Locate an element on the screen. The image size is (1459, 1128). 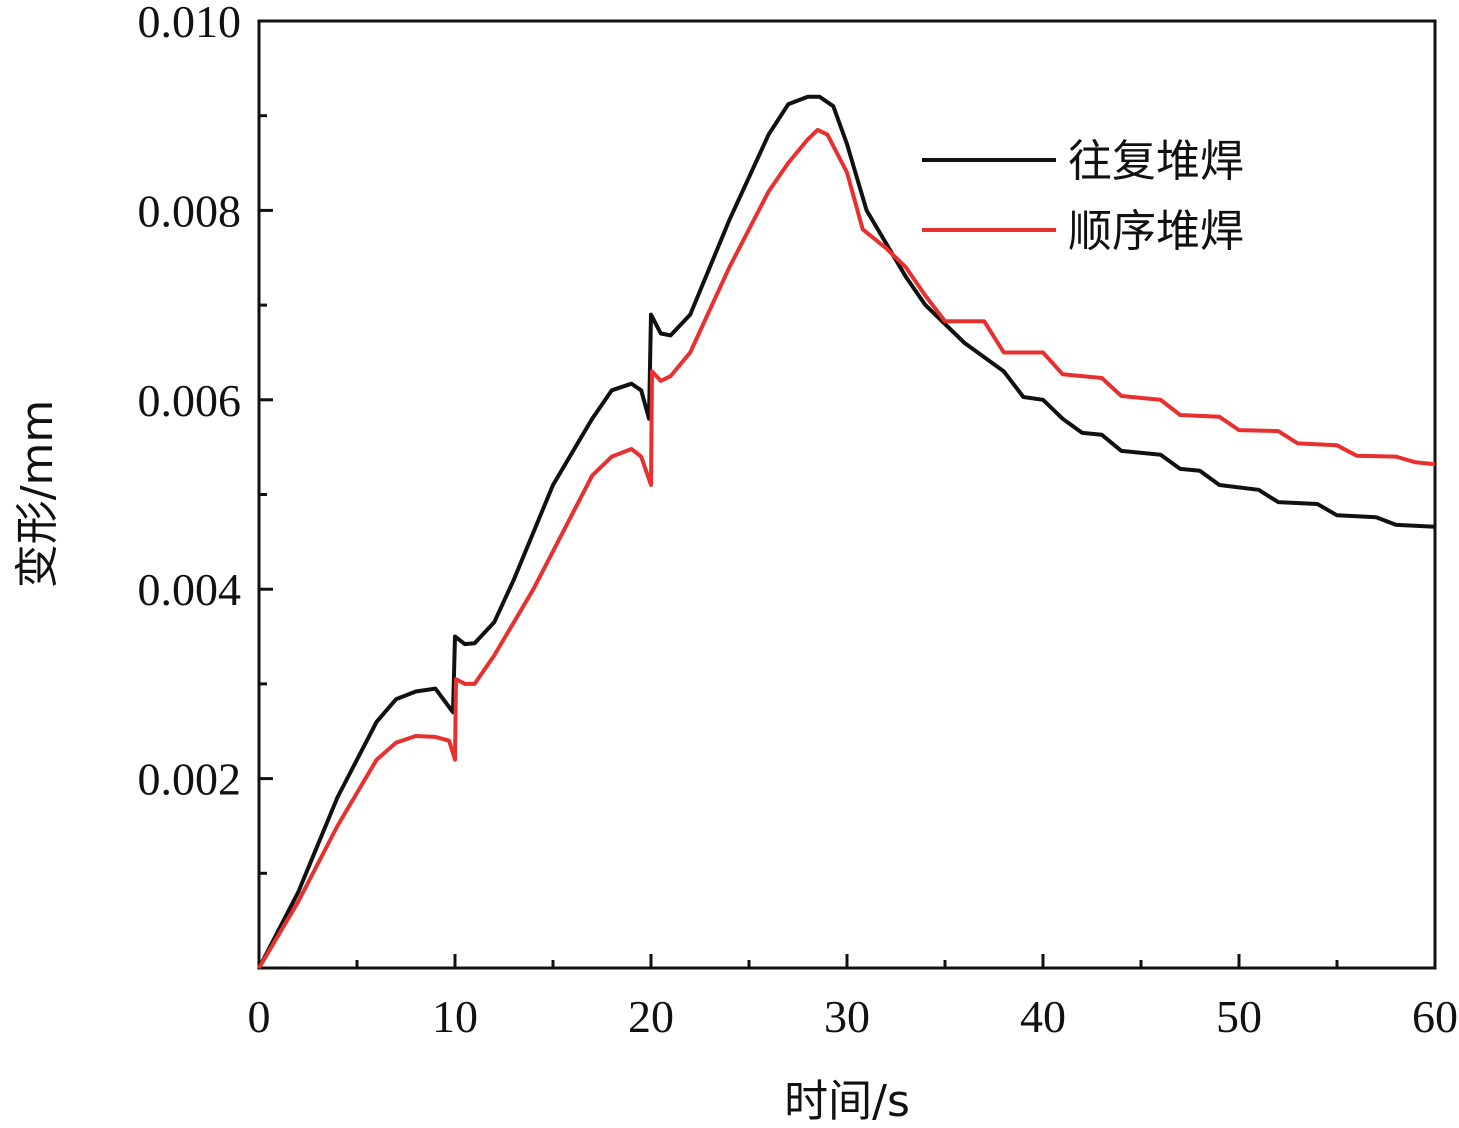
x-axis-title: 时间/s is located at coordinates (847, 1101).